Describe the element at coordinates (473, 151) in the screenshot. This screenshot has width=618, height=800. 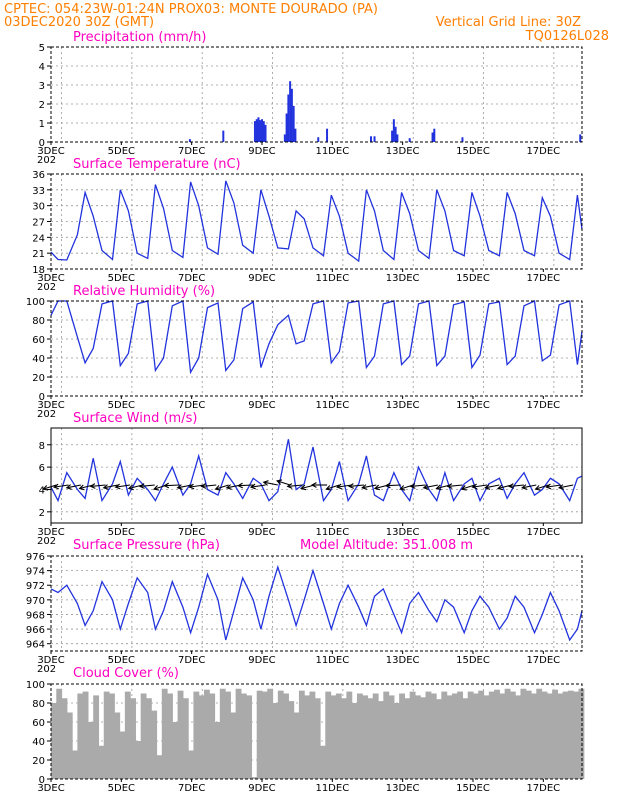
I see `x-tick-label: 15DEC` at that location.